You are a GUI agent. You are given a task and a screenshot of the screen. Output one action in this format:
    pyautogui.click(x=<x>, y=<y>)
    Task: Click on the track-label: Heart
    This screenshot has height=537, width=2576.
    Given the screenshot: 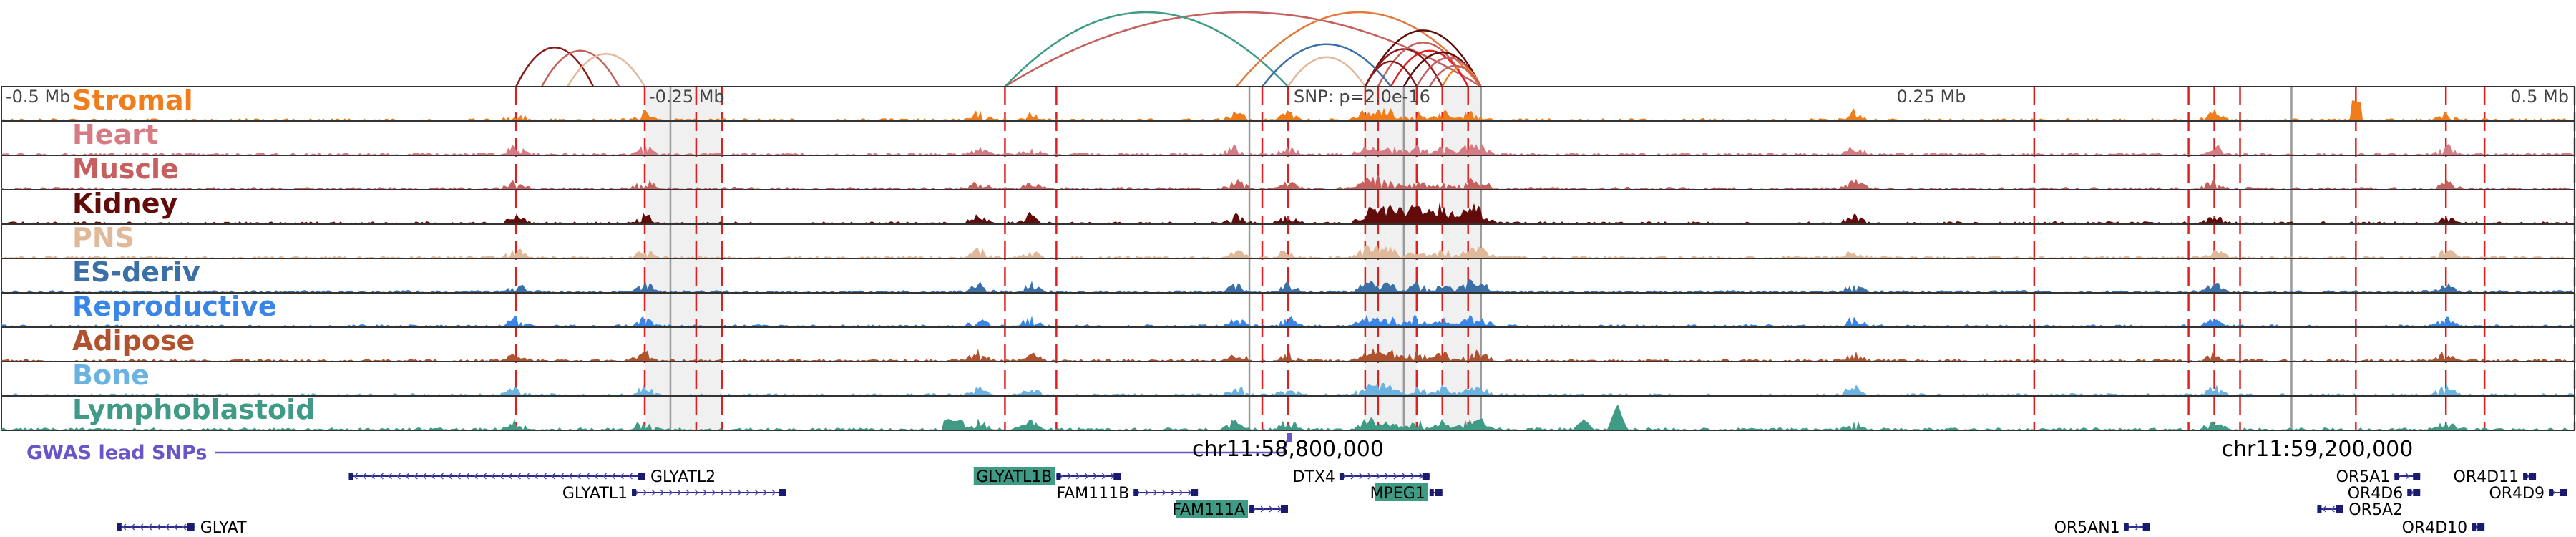 What is the action you would take?
    pyautogui.click(x=115, y=134)
    